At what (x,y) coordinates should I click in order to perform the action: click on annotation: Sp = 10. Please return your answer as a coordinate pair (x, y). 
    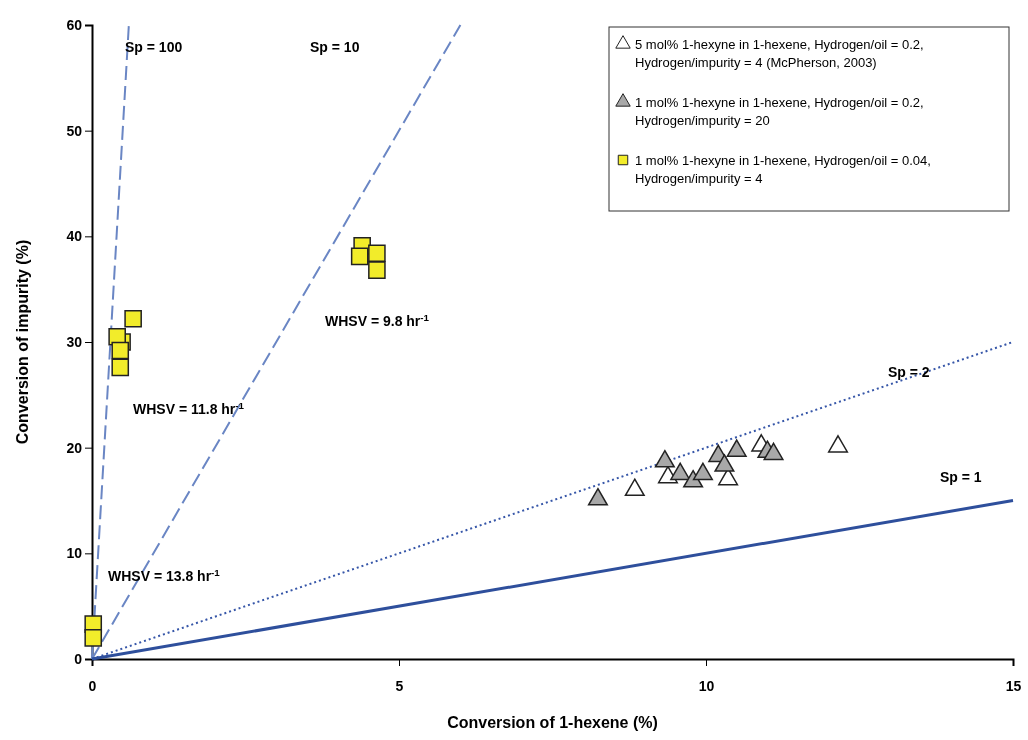
    Looking at the image, I should click on (335, 47).